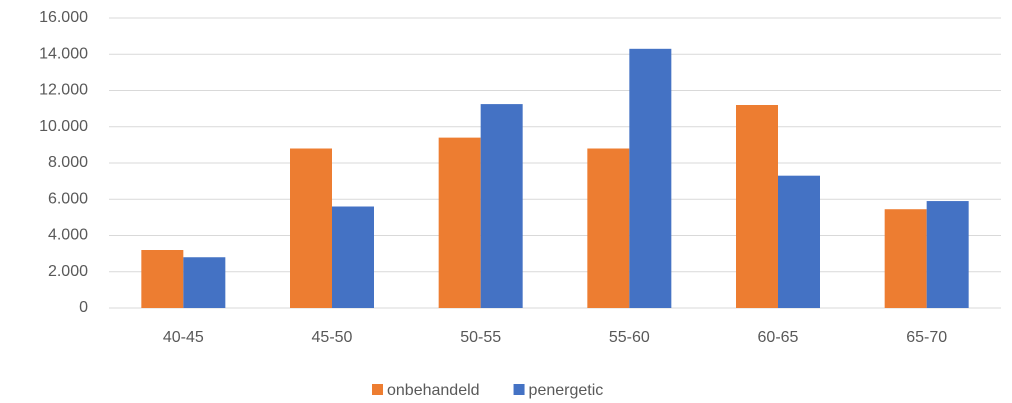  Describe the element at coordinates (480, 337) in the screenshot. I see `x-tick-label: 50-55` at that location.